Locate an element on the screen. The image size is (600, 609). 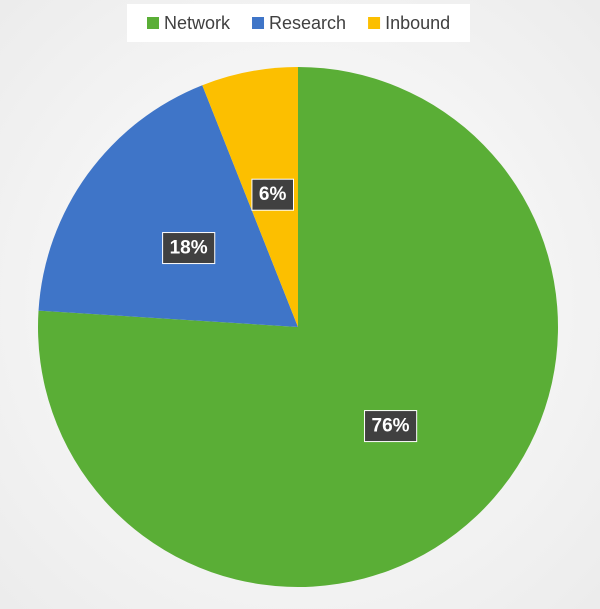
legend: Network Research Inbound is located at coordinates (298, 23).